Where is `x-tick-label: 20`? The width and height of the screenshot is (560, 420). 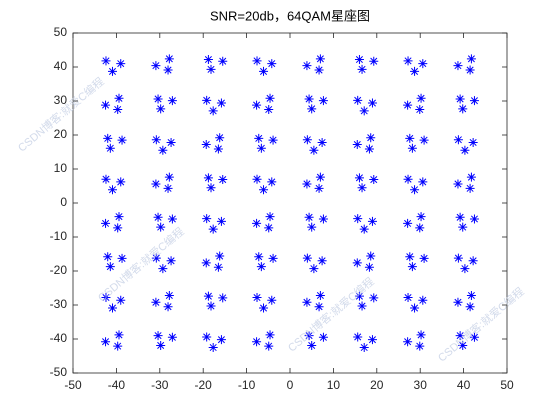
x-tick-label: 20 is located at coordinates (377, 385).